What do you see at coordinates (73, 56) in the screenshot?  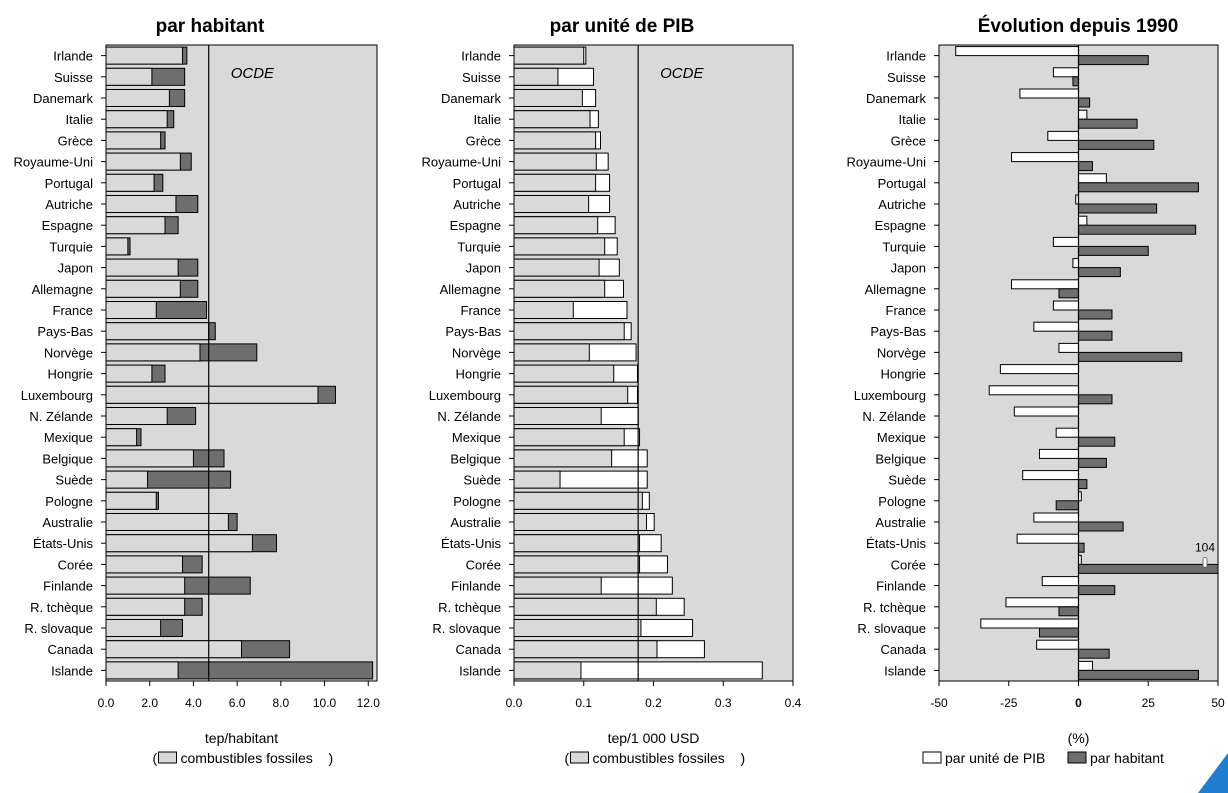 I see `country-label: Irlande` at bounding box center [73, 56].